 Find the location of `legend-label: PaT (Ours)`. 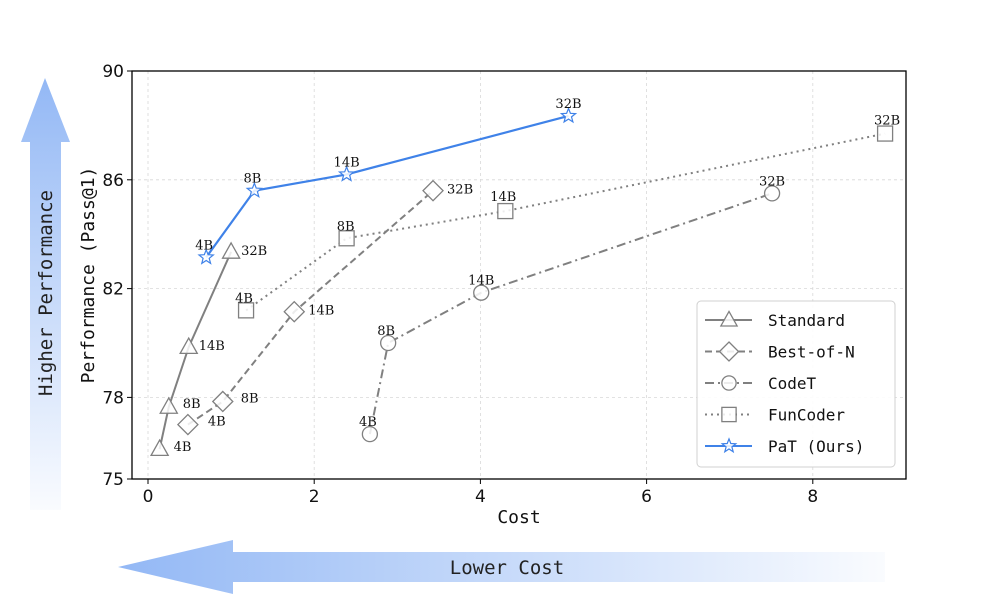

legend-label: PaT (Ours) is located at coordinates (816, 446).